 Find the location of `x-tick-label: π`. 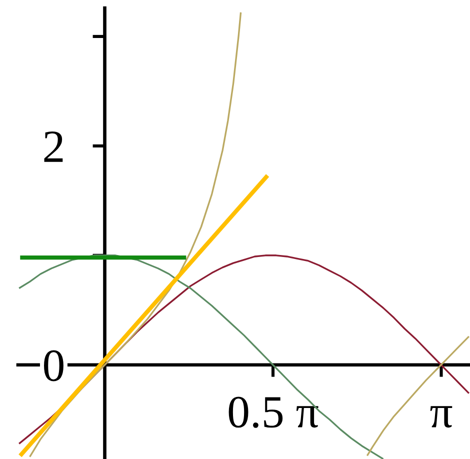

x-tick-label: π is located at coordinates (441, 417).